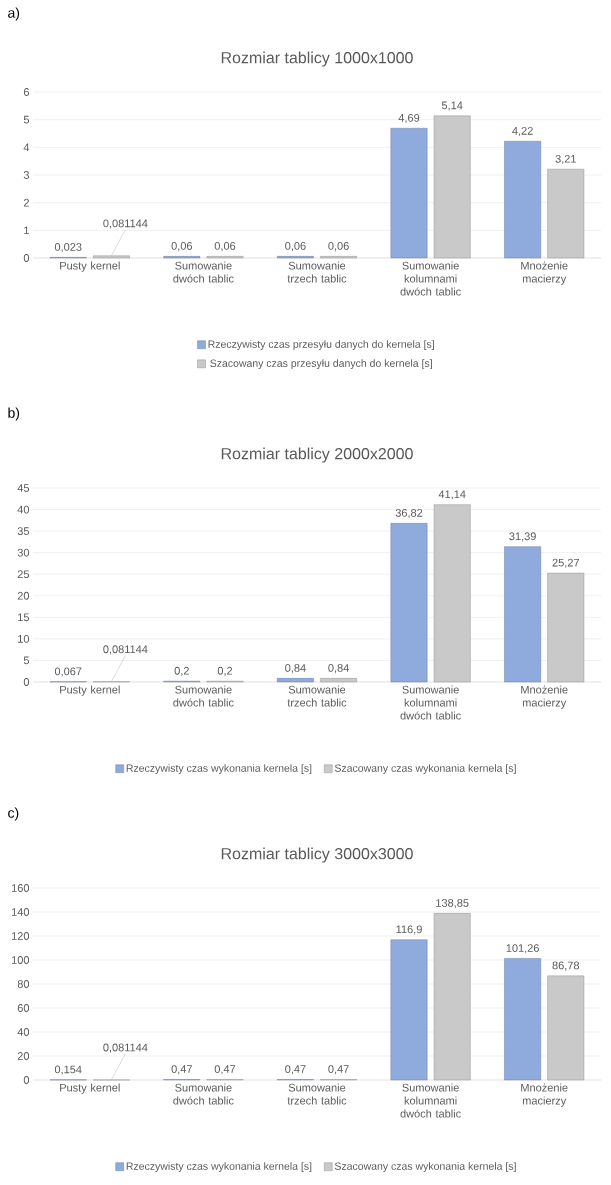 This screenshot has width=611, height=1185. Describe the element at coordinates (23, 552) in the screenshot. I see `y-tick-label: 30` at that location.